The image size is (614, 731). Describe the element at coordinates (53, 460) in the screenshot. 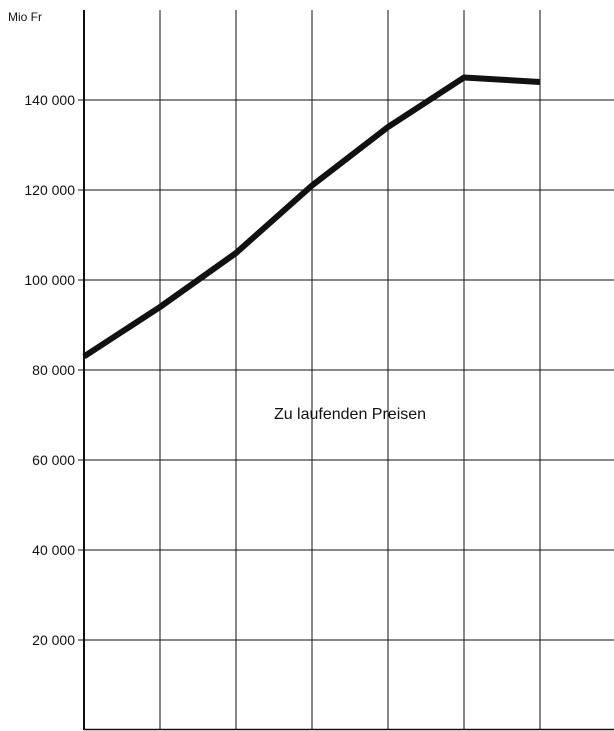

I see `y-tick-label: 60 000` at that location.